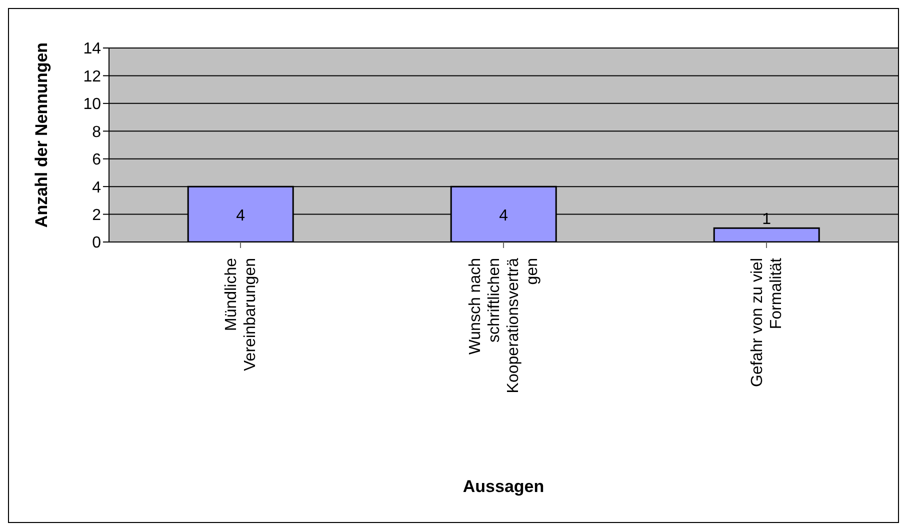  Describe the element at coordinates (767, 322) in the screenshot. I see `x-tick-label: Gefahr von zu viel Formalität` at that location.